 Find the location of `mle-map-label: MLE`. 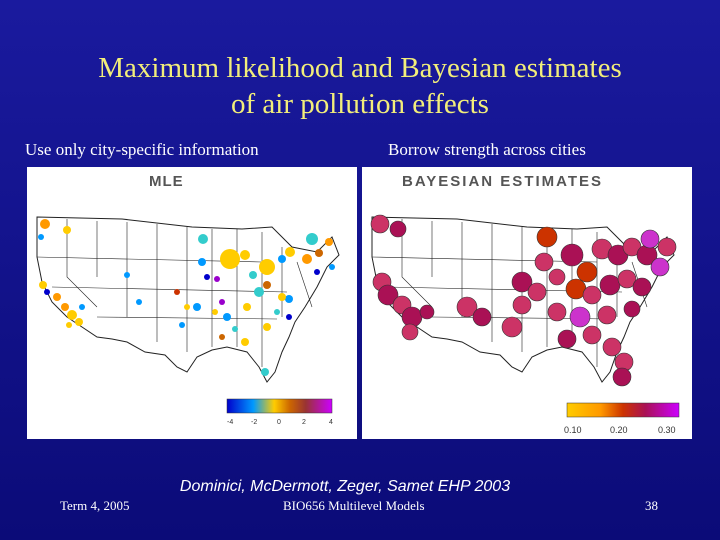

mle-map-label: MLE is located at coordinates (166, 181).